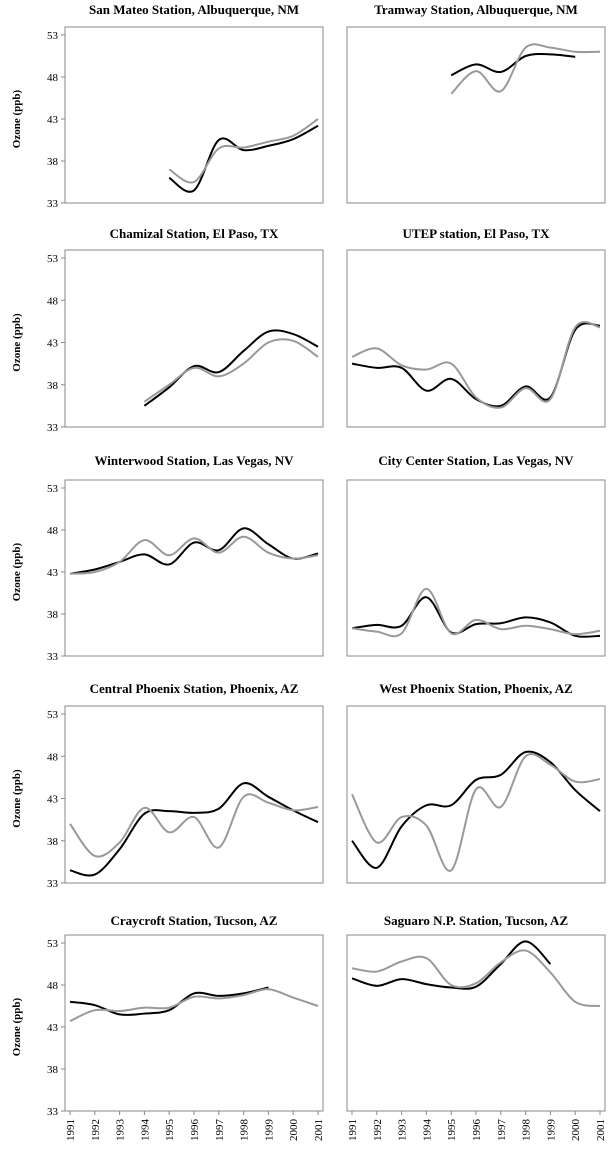 This screenshot has height=1157, width=613. Describe the element at coordinates (476, 9) in the screenshot. I see `chart-title: Tramway Station, Albuquerque, NM` at that location.